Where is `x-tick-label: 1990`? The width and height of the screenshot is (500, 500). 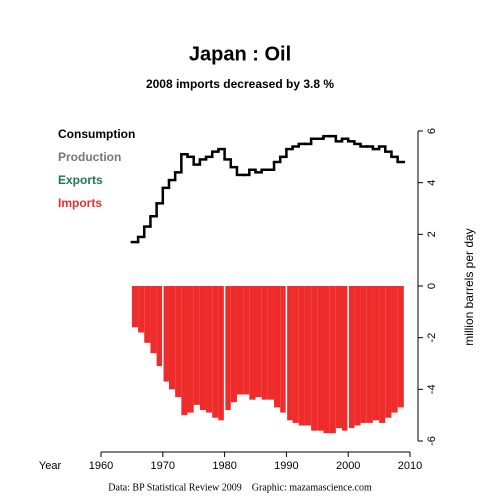
x-tick-label: 1990 is located at coordinates (286, 466).